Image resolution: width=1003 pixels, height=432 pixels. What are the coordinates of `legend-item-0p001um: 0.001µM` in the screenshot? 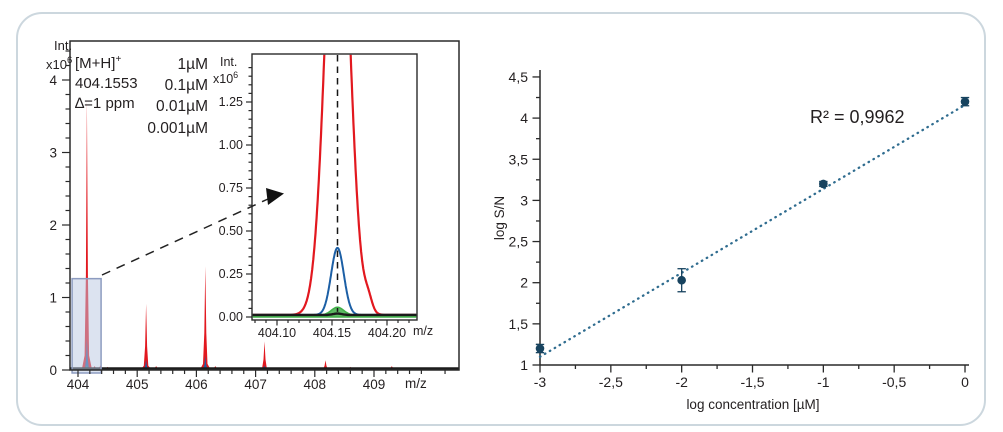 It's located at (177, 128).